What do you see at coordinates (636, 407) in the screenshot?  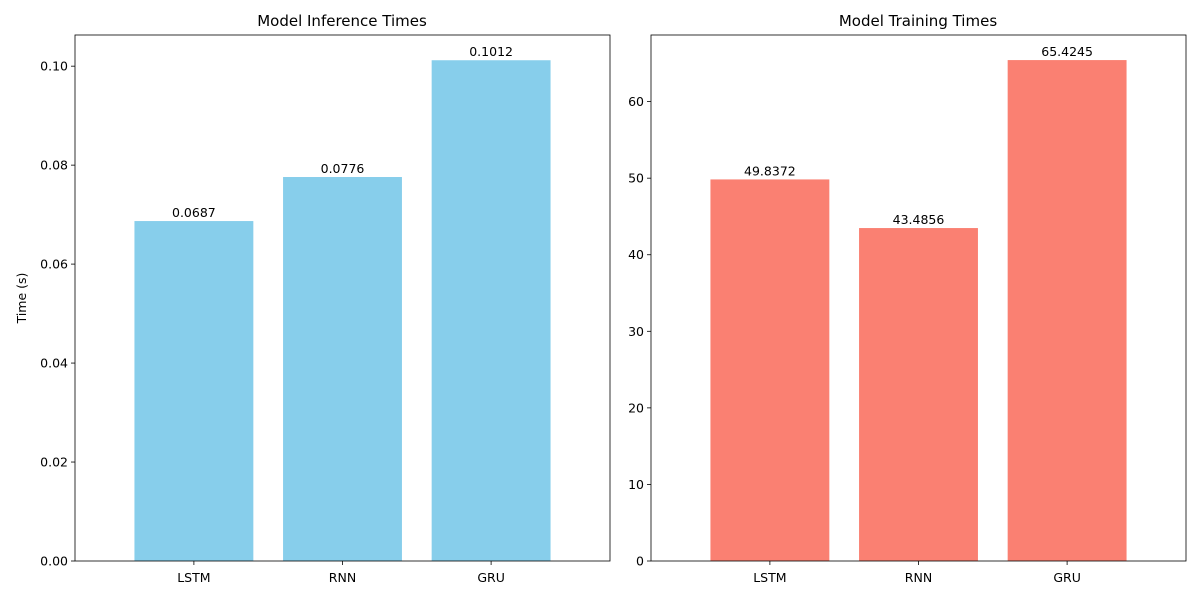 I see `training-y-tick-label: 20` at bounding box center [636, 407].